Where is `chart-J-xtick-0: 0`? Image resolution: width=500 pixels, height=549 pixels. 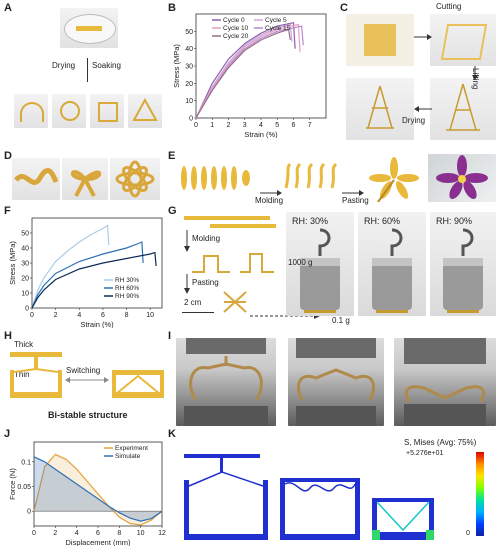
chart-J-xtick-0: 0 is located at coordinates (34, 533).